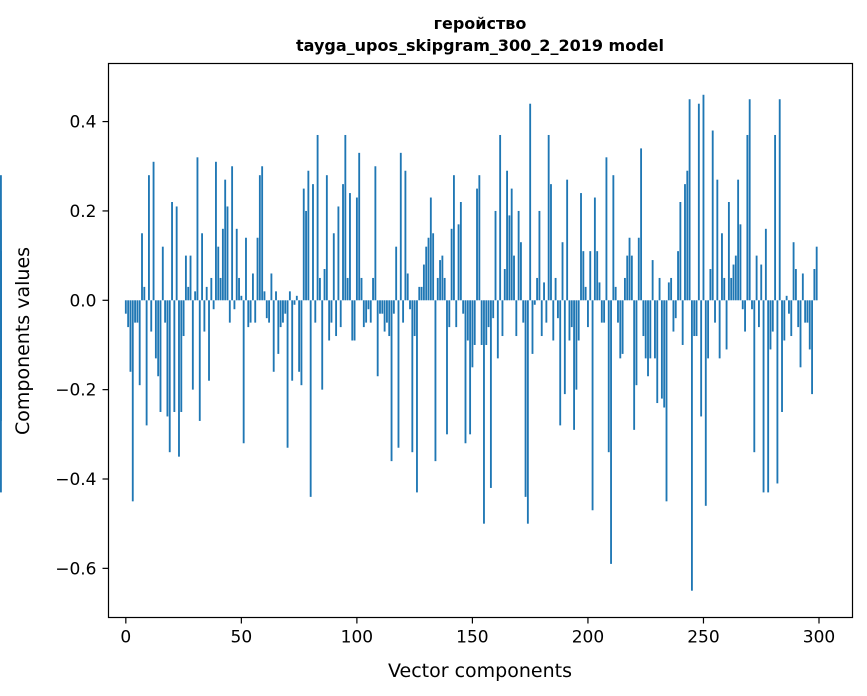  What do you see at coordinates (472, 638) in the screenshot?
I see `x-tick-label: 150` at bounding box center [472, 638].